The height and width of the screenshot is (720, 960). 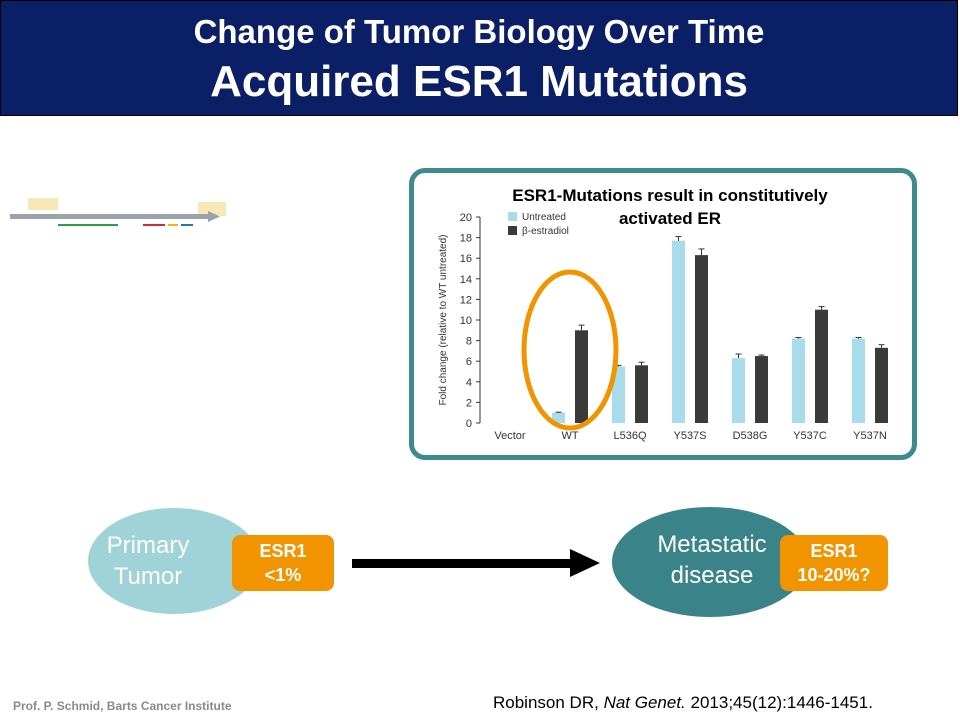 What do you see at coordinates (466, 259) in the screenshot?
I see `y-tick-label: 16` at bounding box center [466, 259].